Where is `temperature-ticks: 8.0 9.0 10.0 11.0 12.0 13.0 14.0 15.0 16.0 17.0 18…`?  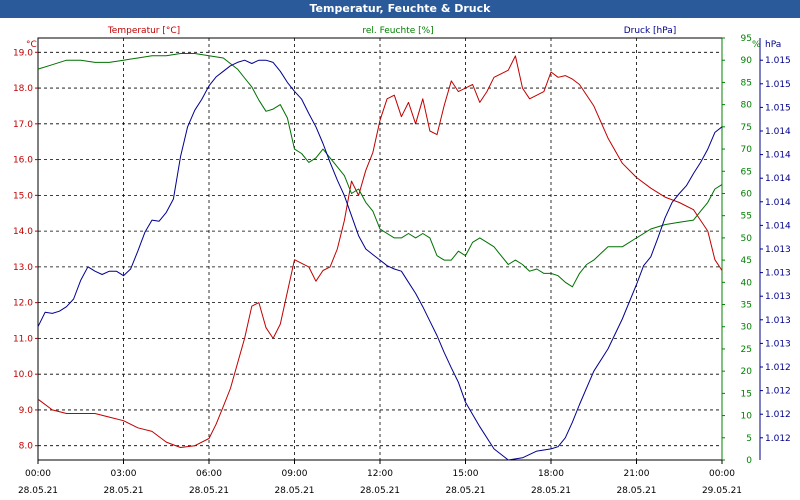 temperature-ticks: 8.0 9.0 10.0 11.0 12.0 13.0 14.0 15.0 16.0 17.0 18… is located at coordinates (25, 250).